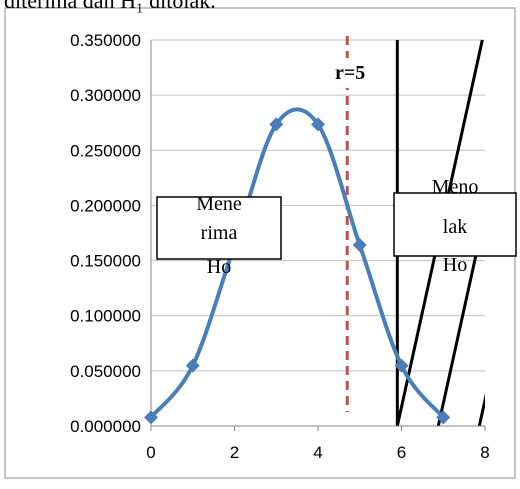 This screenshot has height=489, width=520. Describe the element at coordinates (105, 150) in the screenshot. I see `y-tick-label: 0.250000` at that location.